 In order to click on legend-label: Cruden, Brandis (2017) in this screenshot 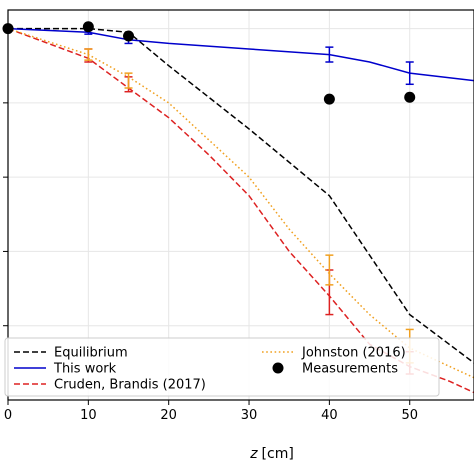, I will do `click(130, 385)`.